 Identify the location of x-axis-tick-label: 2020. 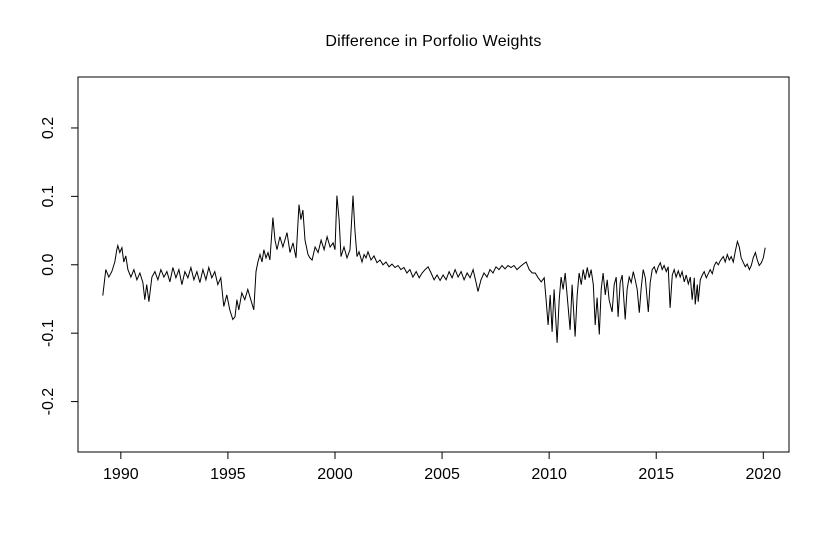
(764, 474).